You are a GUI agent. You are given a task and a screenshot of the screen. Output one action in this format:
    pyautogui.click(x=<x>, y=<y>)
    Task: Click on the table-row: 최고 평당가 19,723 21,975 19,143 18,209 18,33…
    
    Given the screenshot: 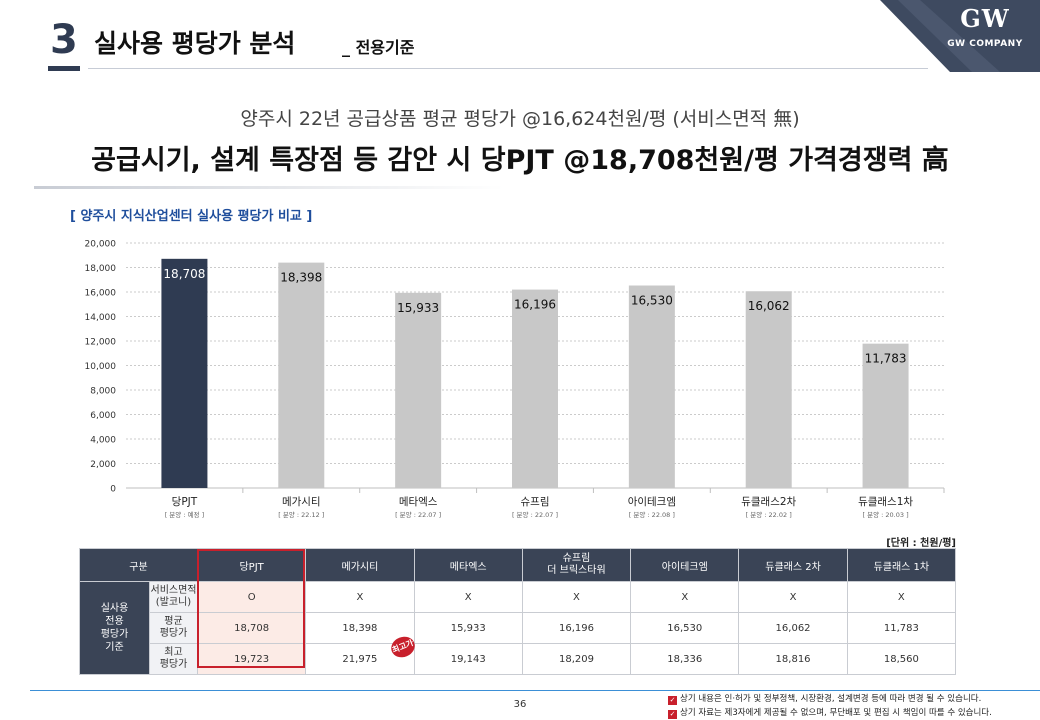 What is the action you would take?
    pyautogui.click(x=518, y=659)
    